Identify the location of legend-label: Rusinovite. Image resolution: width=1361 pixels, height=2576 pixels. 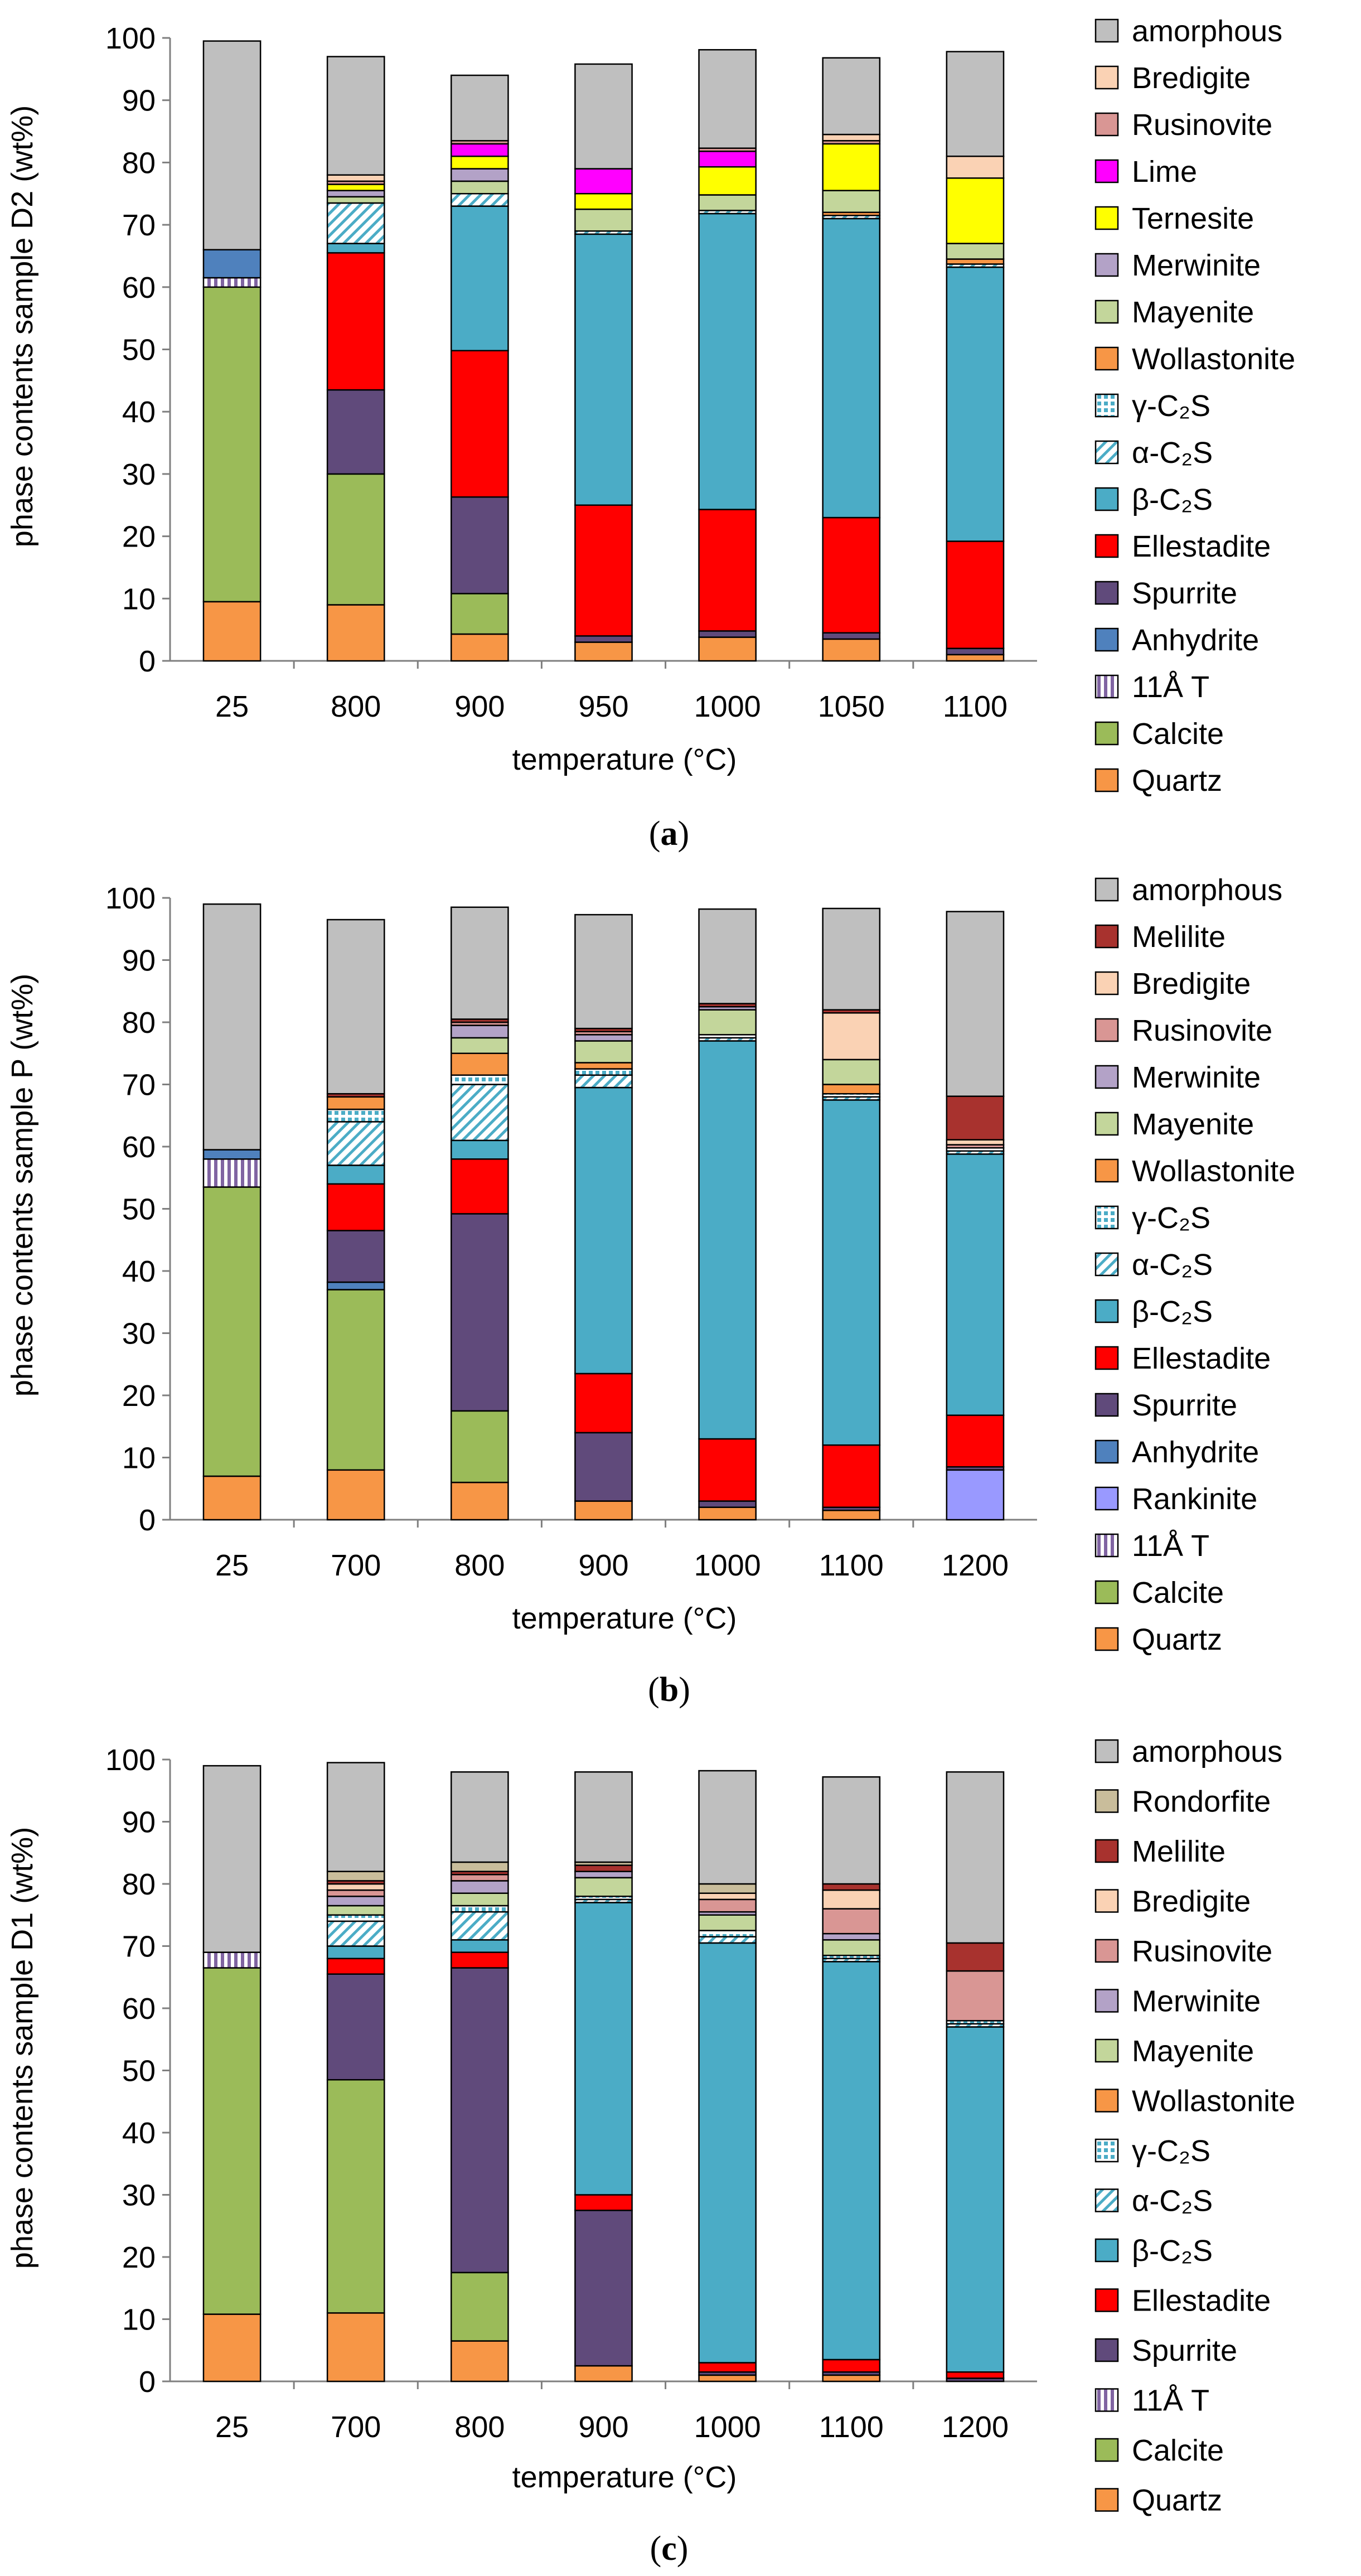
(1202, 1951).